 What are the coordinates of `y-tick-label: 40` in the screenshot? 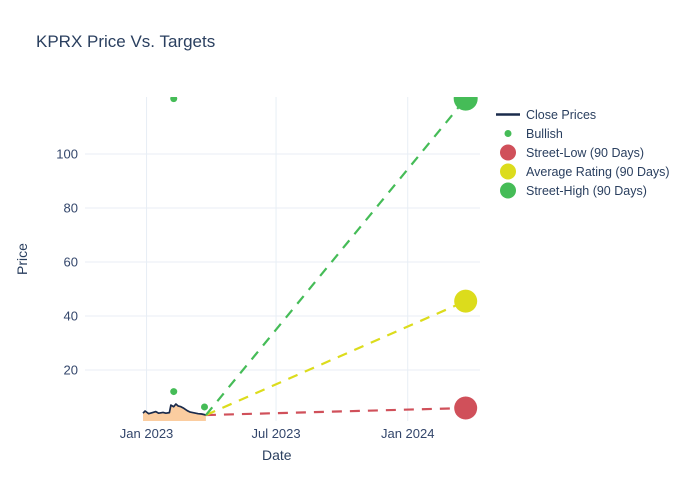 It's located at (71, 315).